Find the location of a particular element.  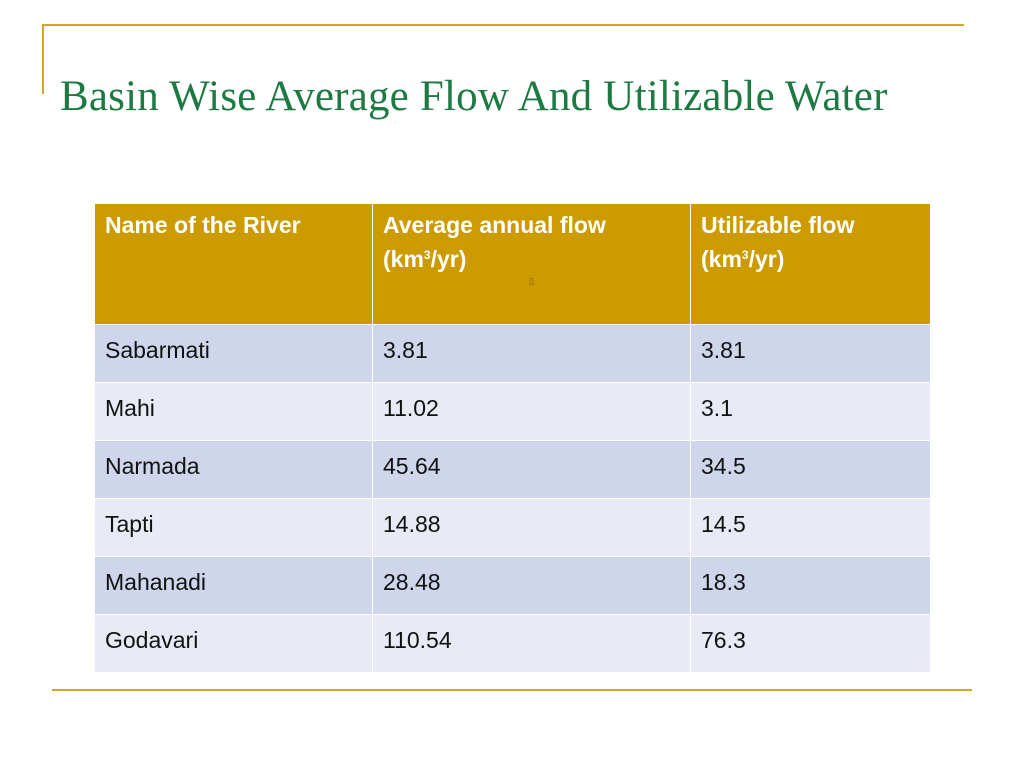

left-rule is located at coordinates (43, 59).